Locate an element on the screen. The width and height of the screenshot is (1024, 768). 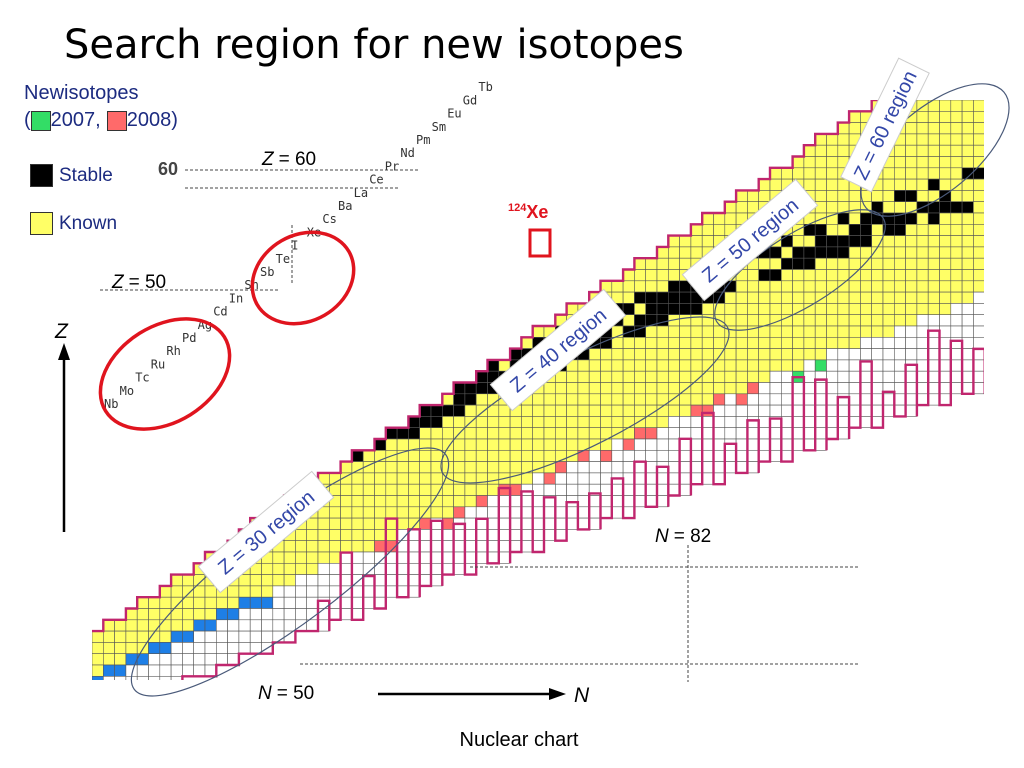
swatch-2008 is located at coordinates (116, 120).